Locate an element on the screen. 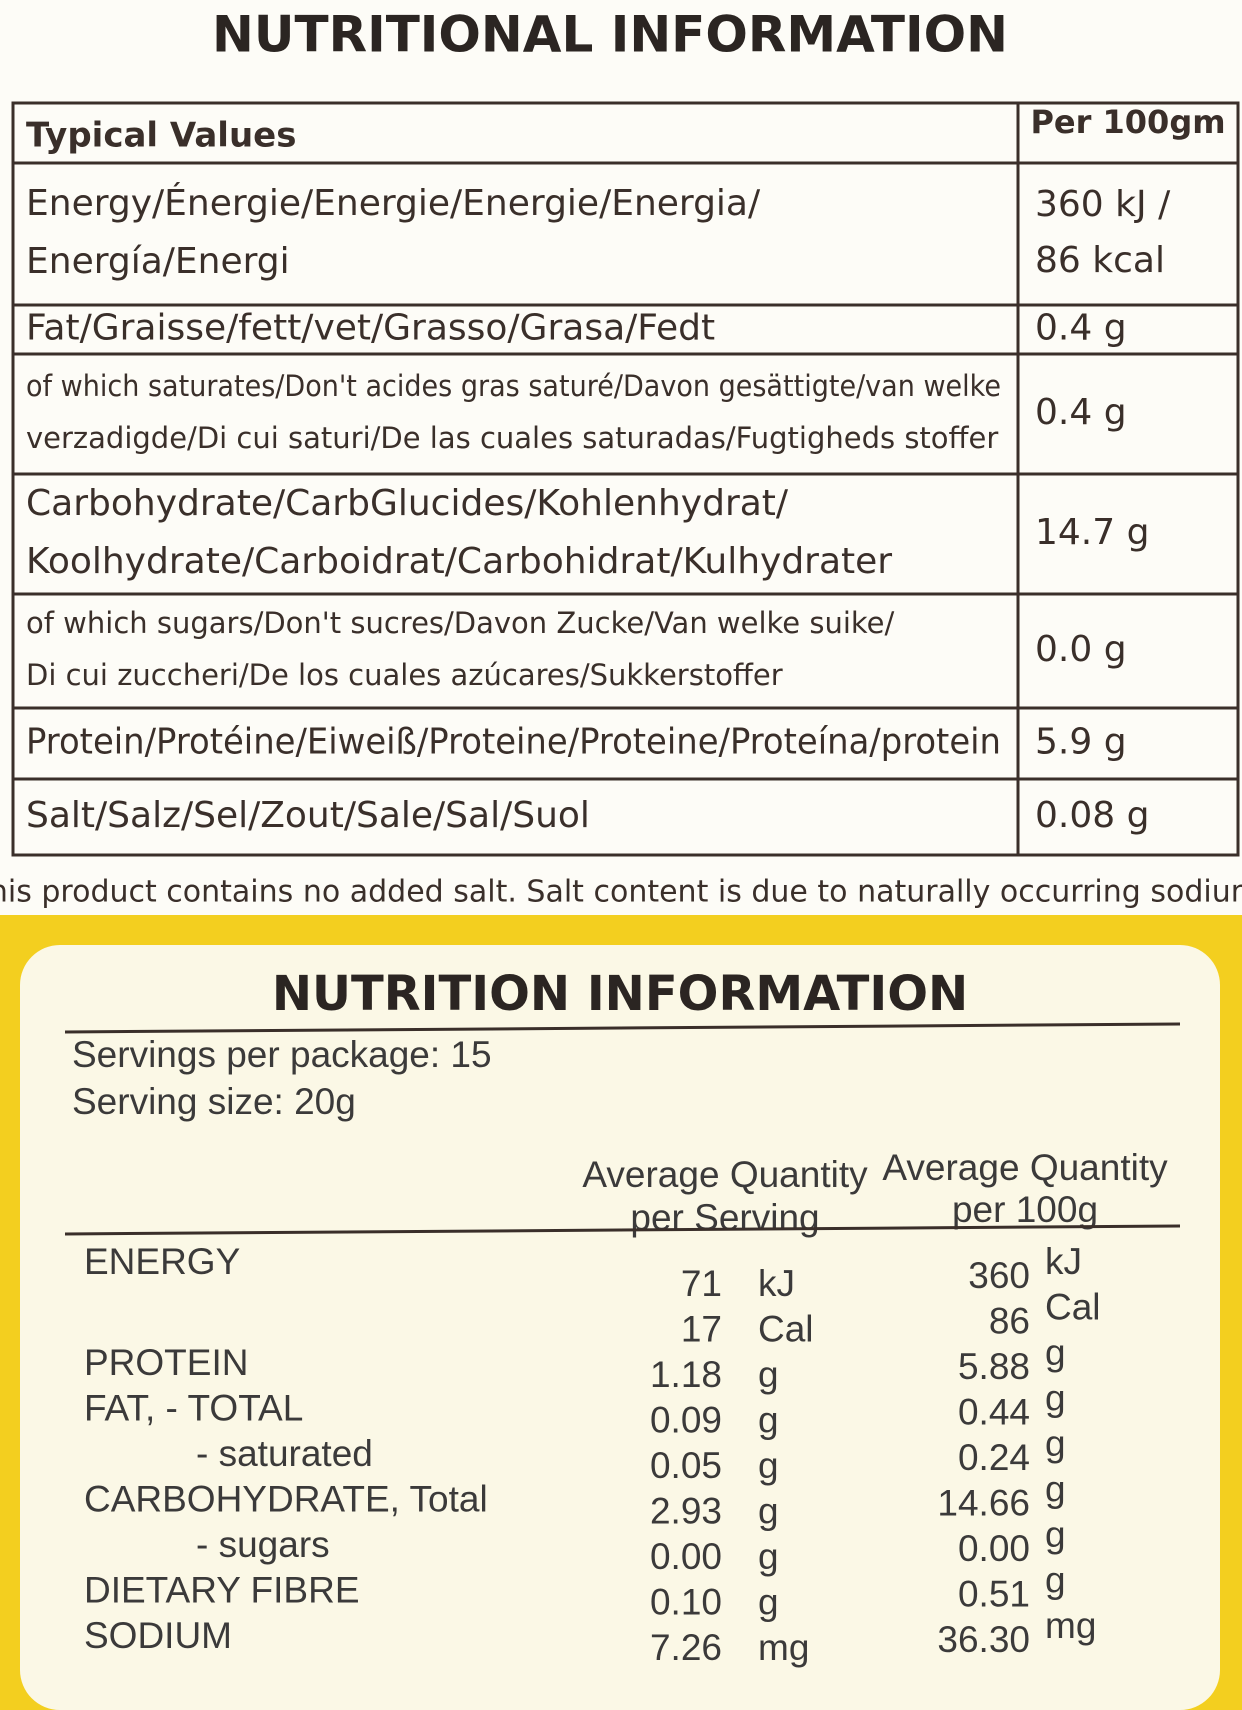 The image size is (1242, 1710). row-label: Salt/Salz/Sel/Zout/Sale/Sal/Suol is located at coordinates (308, 815).